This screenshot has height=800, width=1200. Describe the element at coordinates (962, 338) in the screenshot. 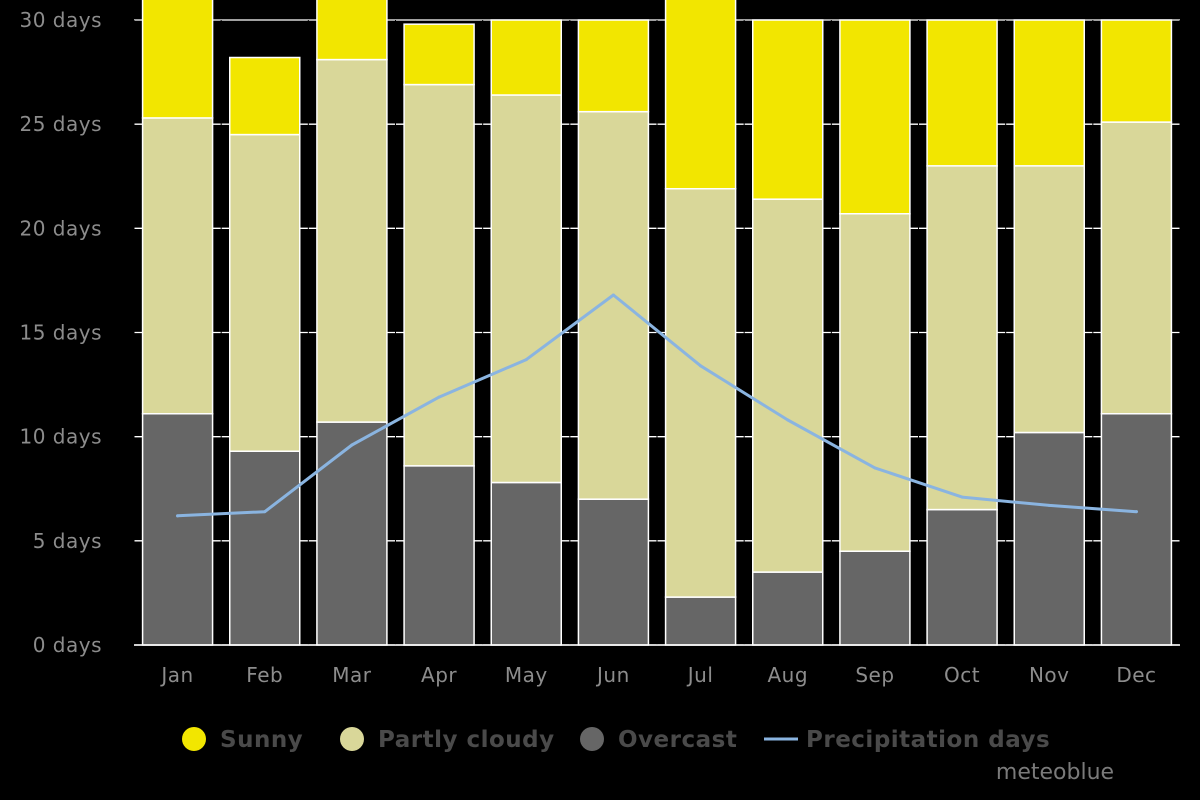

I see `bar-partly-cloudy-oct` at that location.